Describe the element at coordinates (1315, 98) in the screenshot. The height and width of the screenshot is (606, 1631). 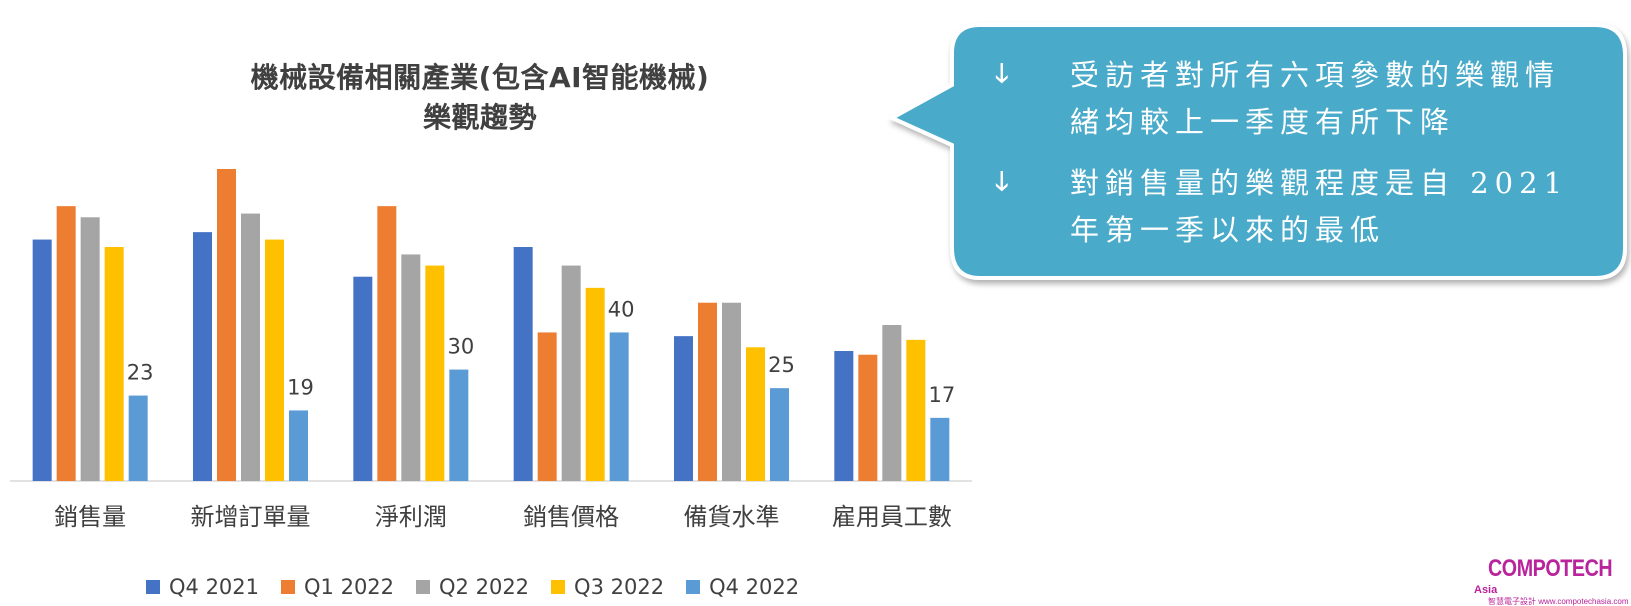
I see `bullet-text: 受訪者對所有六項參數的樂觀情緒均較上一季度有所下降` at that location.